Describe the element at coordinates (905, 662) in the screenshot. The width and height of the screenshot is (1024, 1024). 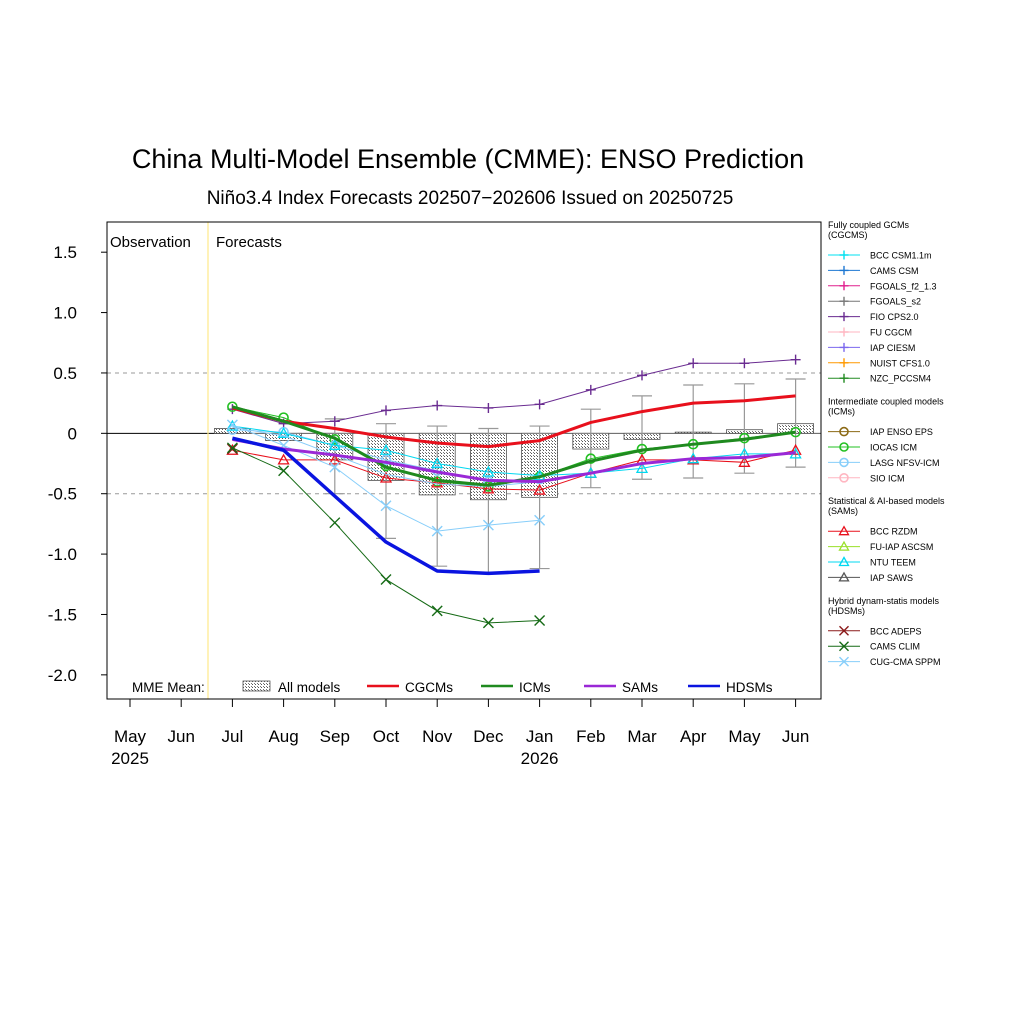
I see `legend-item-label: CUG-CMA SPPM` at that location.